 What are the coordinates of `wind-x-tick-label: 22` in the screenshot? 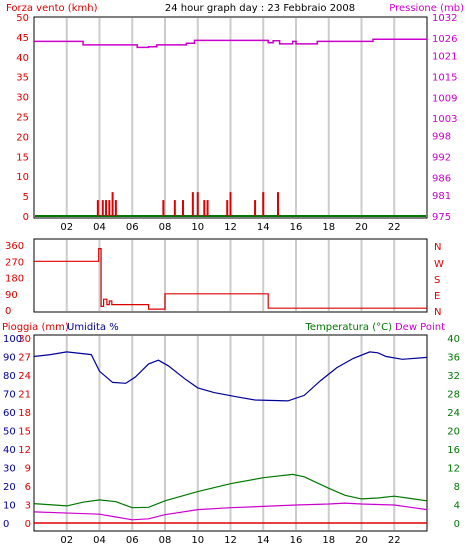 It's located at (394, 227).